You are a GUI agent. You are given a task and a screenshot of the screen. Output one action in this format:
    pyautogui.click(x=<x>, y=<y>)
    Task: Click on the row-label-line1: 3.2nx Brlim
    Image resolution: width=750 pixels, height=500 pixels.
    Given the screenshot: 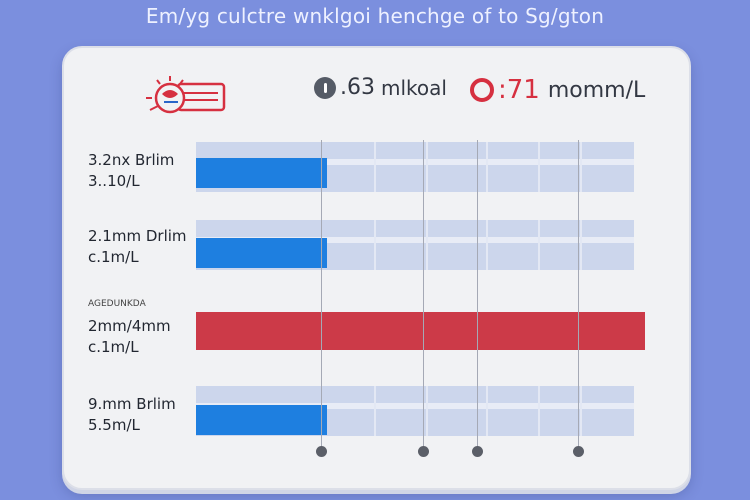 What is the action you would take?
    pyautogui.click(x=131, y=160)
    